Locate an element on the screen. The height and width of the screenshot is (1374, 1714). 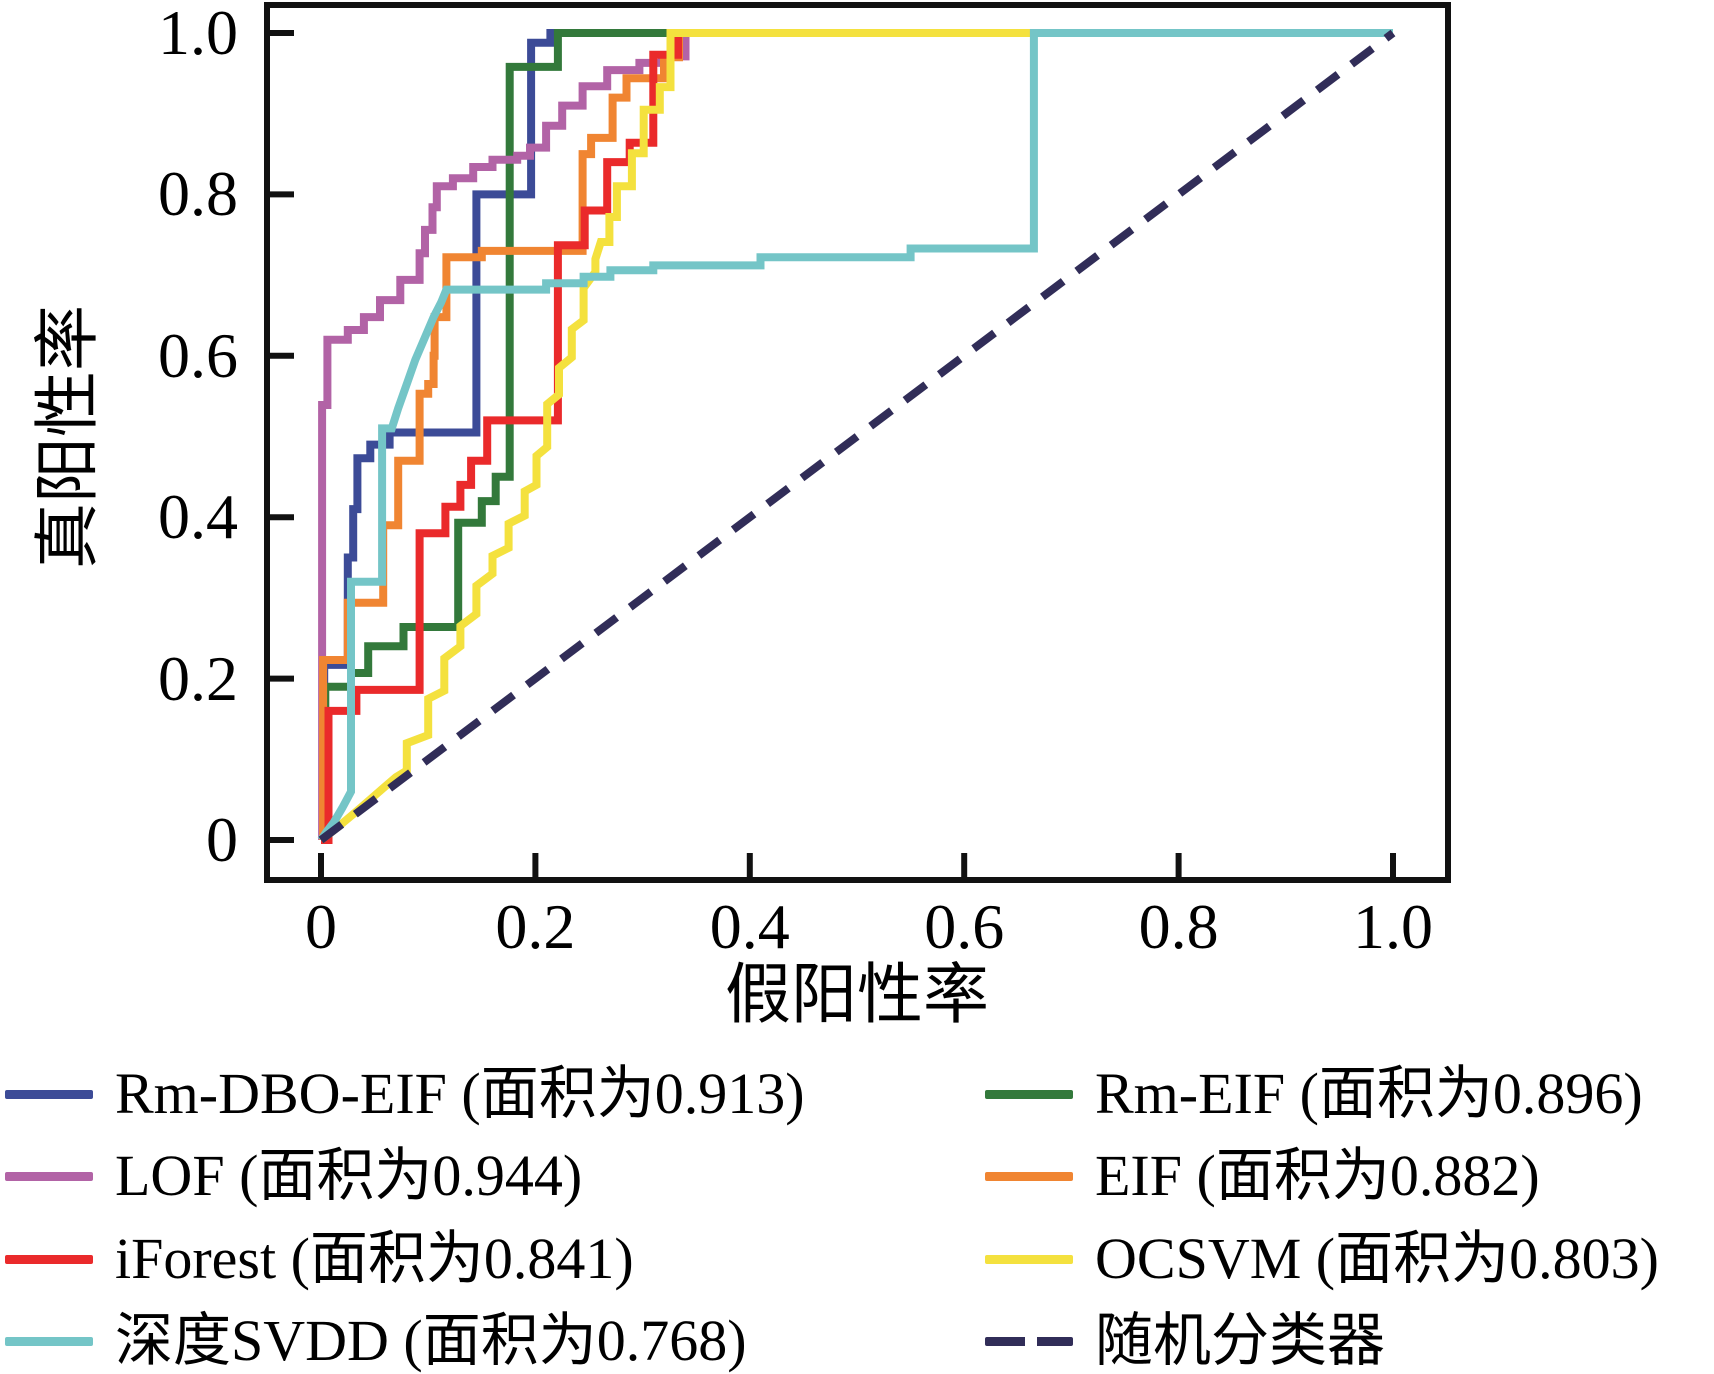
y-tick-label: 0.6 is located at coordinates (198, 355).